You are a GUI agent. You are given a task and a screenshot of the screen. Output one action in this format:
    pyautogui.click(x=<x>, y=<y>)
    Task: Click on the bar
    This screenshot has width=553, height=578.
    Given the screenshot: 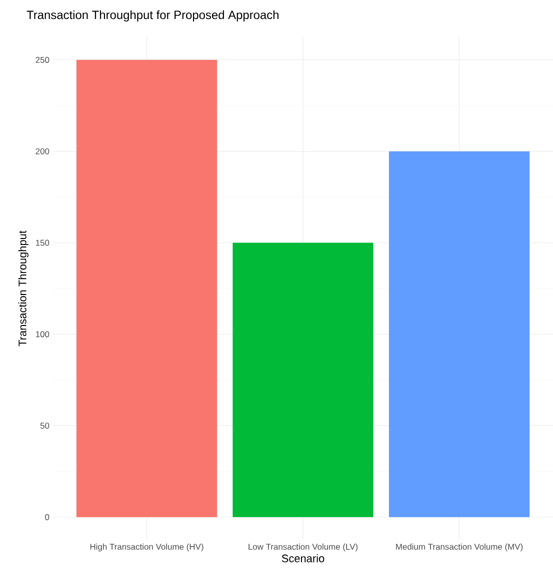 What is the action you would take?
    pyautogui.click(x=303, y=380)
    